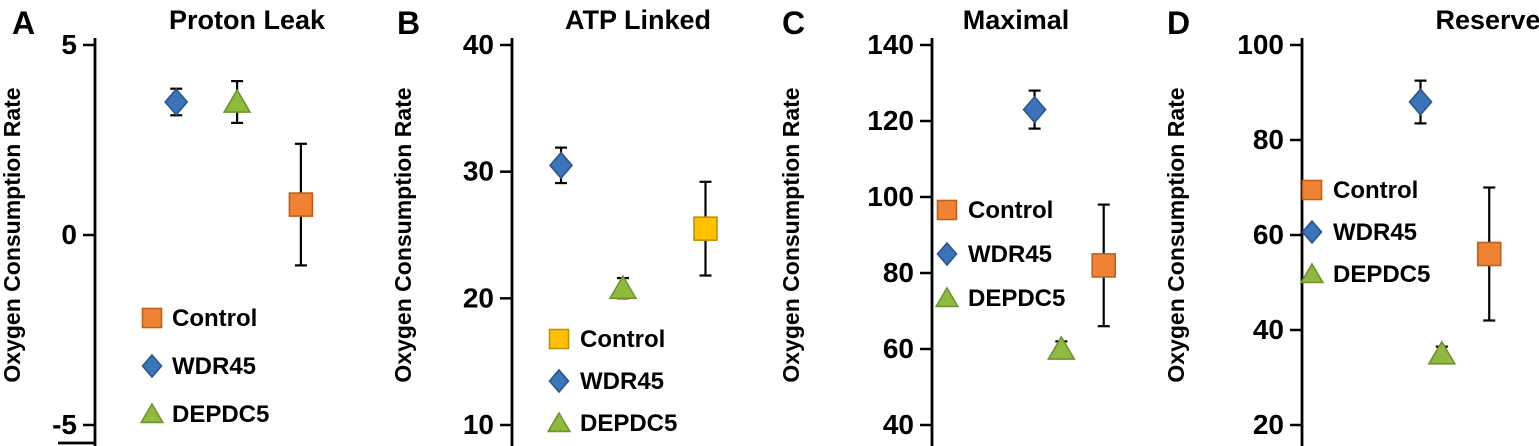  Describe the element at coordinates (247, 20) in the screenshot. I see `chart-title-a: Proton Leak` at that location.